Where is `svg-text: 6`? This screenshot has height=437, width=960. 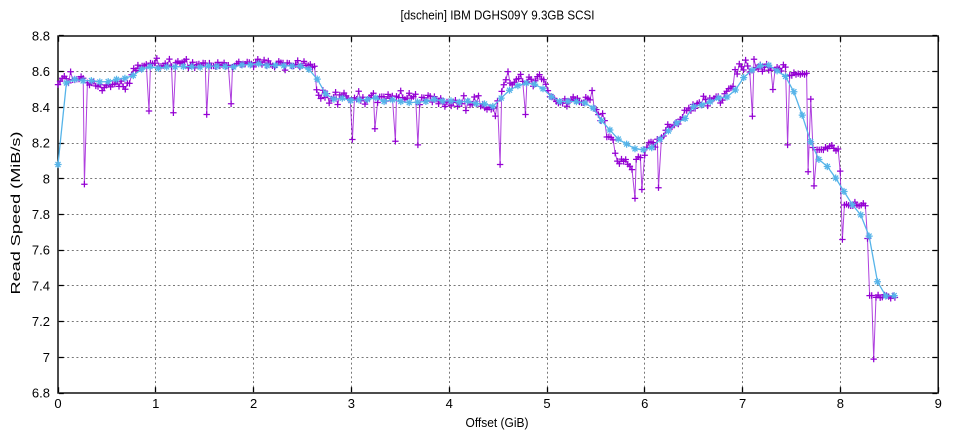 svg-text: 6 is located at coordinates (644, 403).